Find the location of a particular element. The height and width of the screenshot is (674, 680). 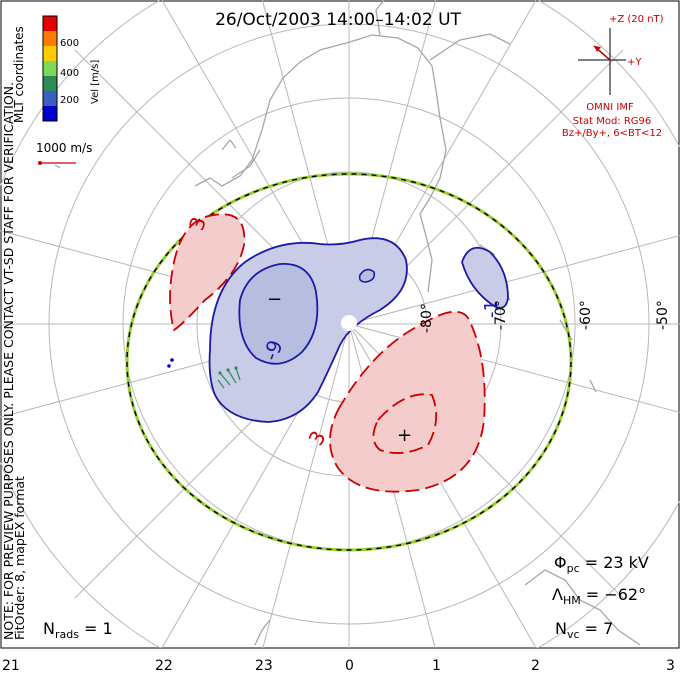

contour-label-neg-a: -1 is located at coordinates (491, 309).